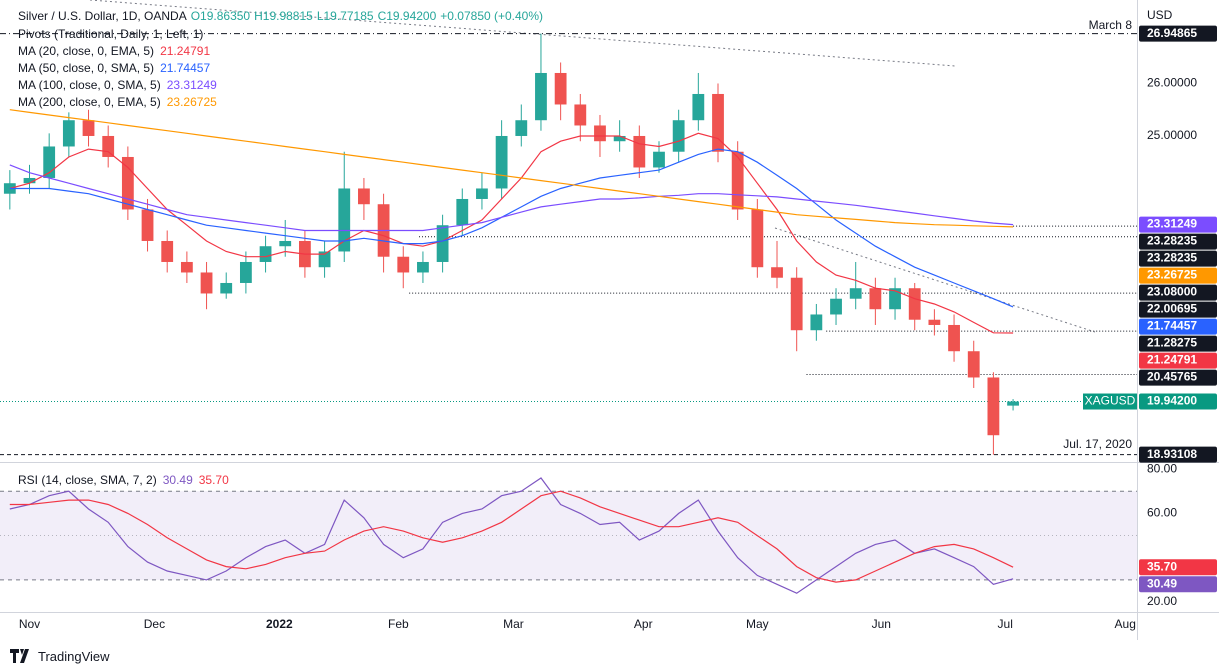  What do you see at coordinates (192, 102) in the screenshot?
I see `ma-legend-value: 23.26725` at bounding box center [192, 102].